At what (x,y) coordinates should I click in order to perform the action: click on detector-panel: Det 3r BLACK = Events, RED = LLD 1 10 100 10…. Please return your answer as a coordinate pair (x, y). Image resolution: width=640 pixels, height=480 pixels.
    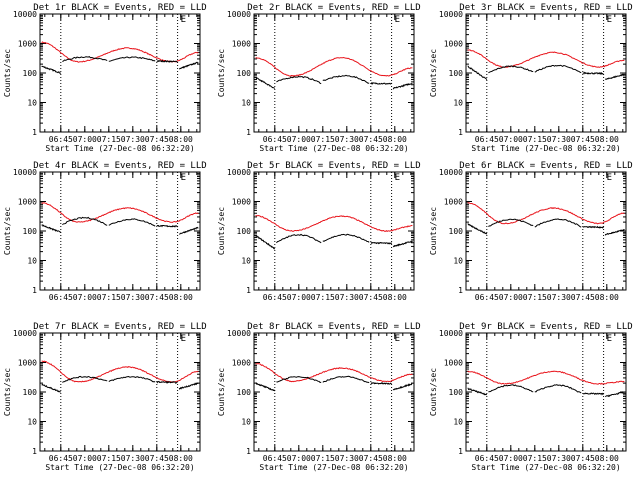
    Looking at the image, I should click on (531, 78).